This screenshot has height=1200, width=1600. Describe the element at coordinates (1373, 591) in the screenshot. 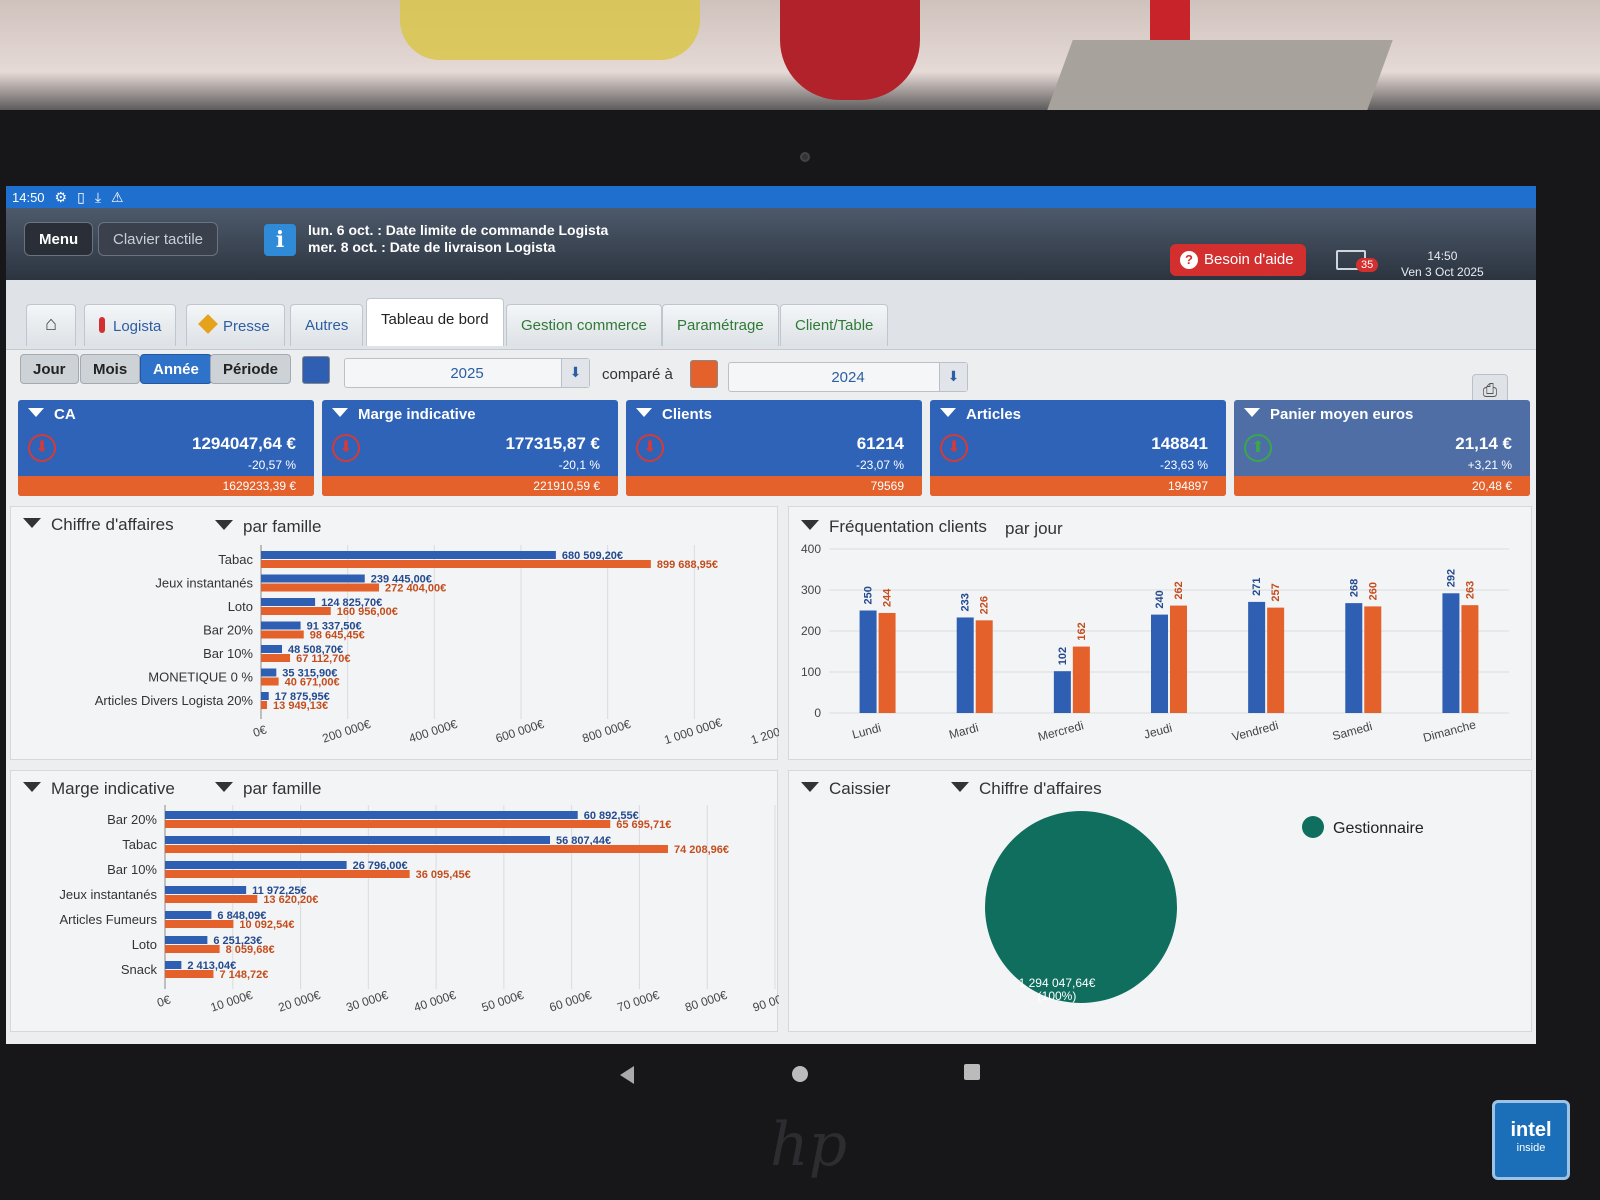

I see `data-label: 260` at that location.